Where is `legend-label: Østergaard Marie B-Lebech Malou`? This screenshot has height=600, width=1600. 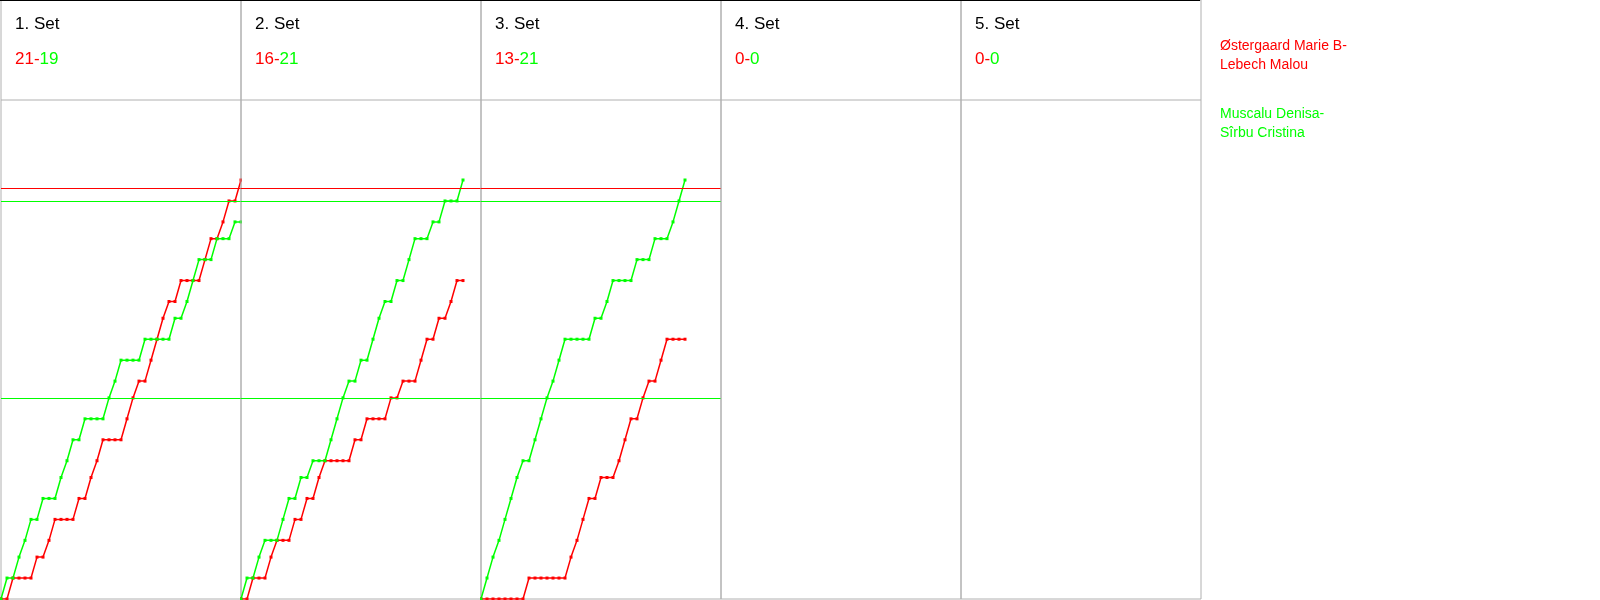
legend-label: Østergaard Marie B-Lebech Malou is located at coordinates (1284, 54).